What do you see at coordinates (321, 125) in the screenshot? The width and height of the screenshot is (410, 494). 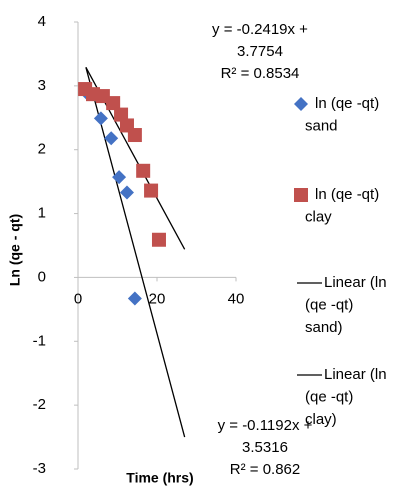 I see `legend-line-text: sand` at bounding box center [321, 125].